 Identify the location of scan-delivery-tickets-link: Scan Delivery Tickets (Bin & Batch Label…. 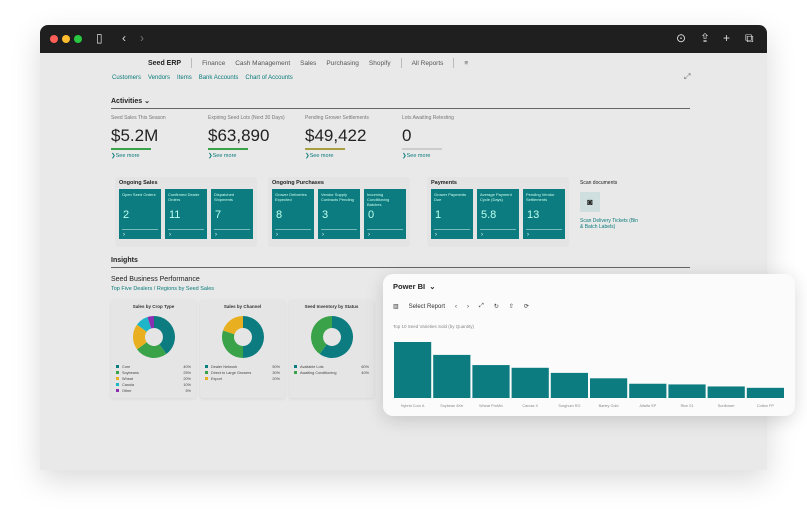
(609, 224).